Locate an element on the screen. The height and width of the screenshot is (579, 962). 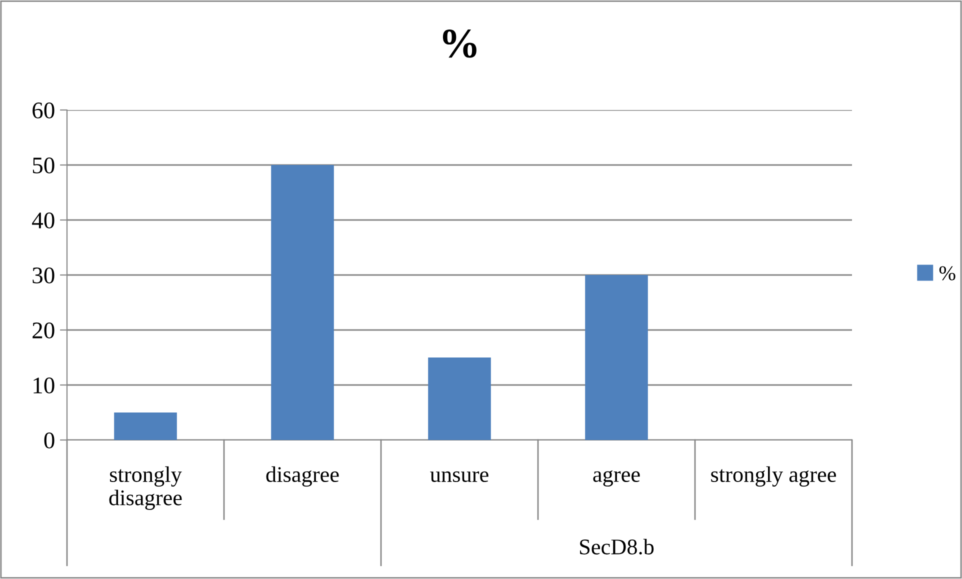
y-tick-label: 0 is located at coordinates (49, 440).